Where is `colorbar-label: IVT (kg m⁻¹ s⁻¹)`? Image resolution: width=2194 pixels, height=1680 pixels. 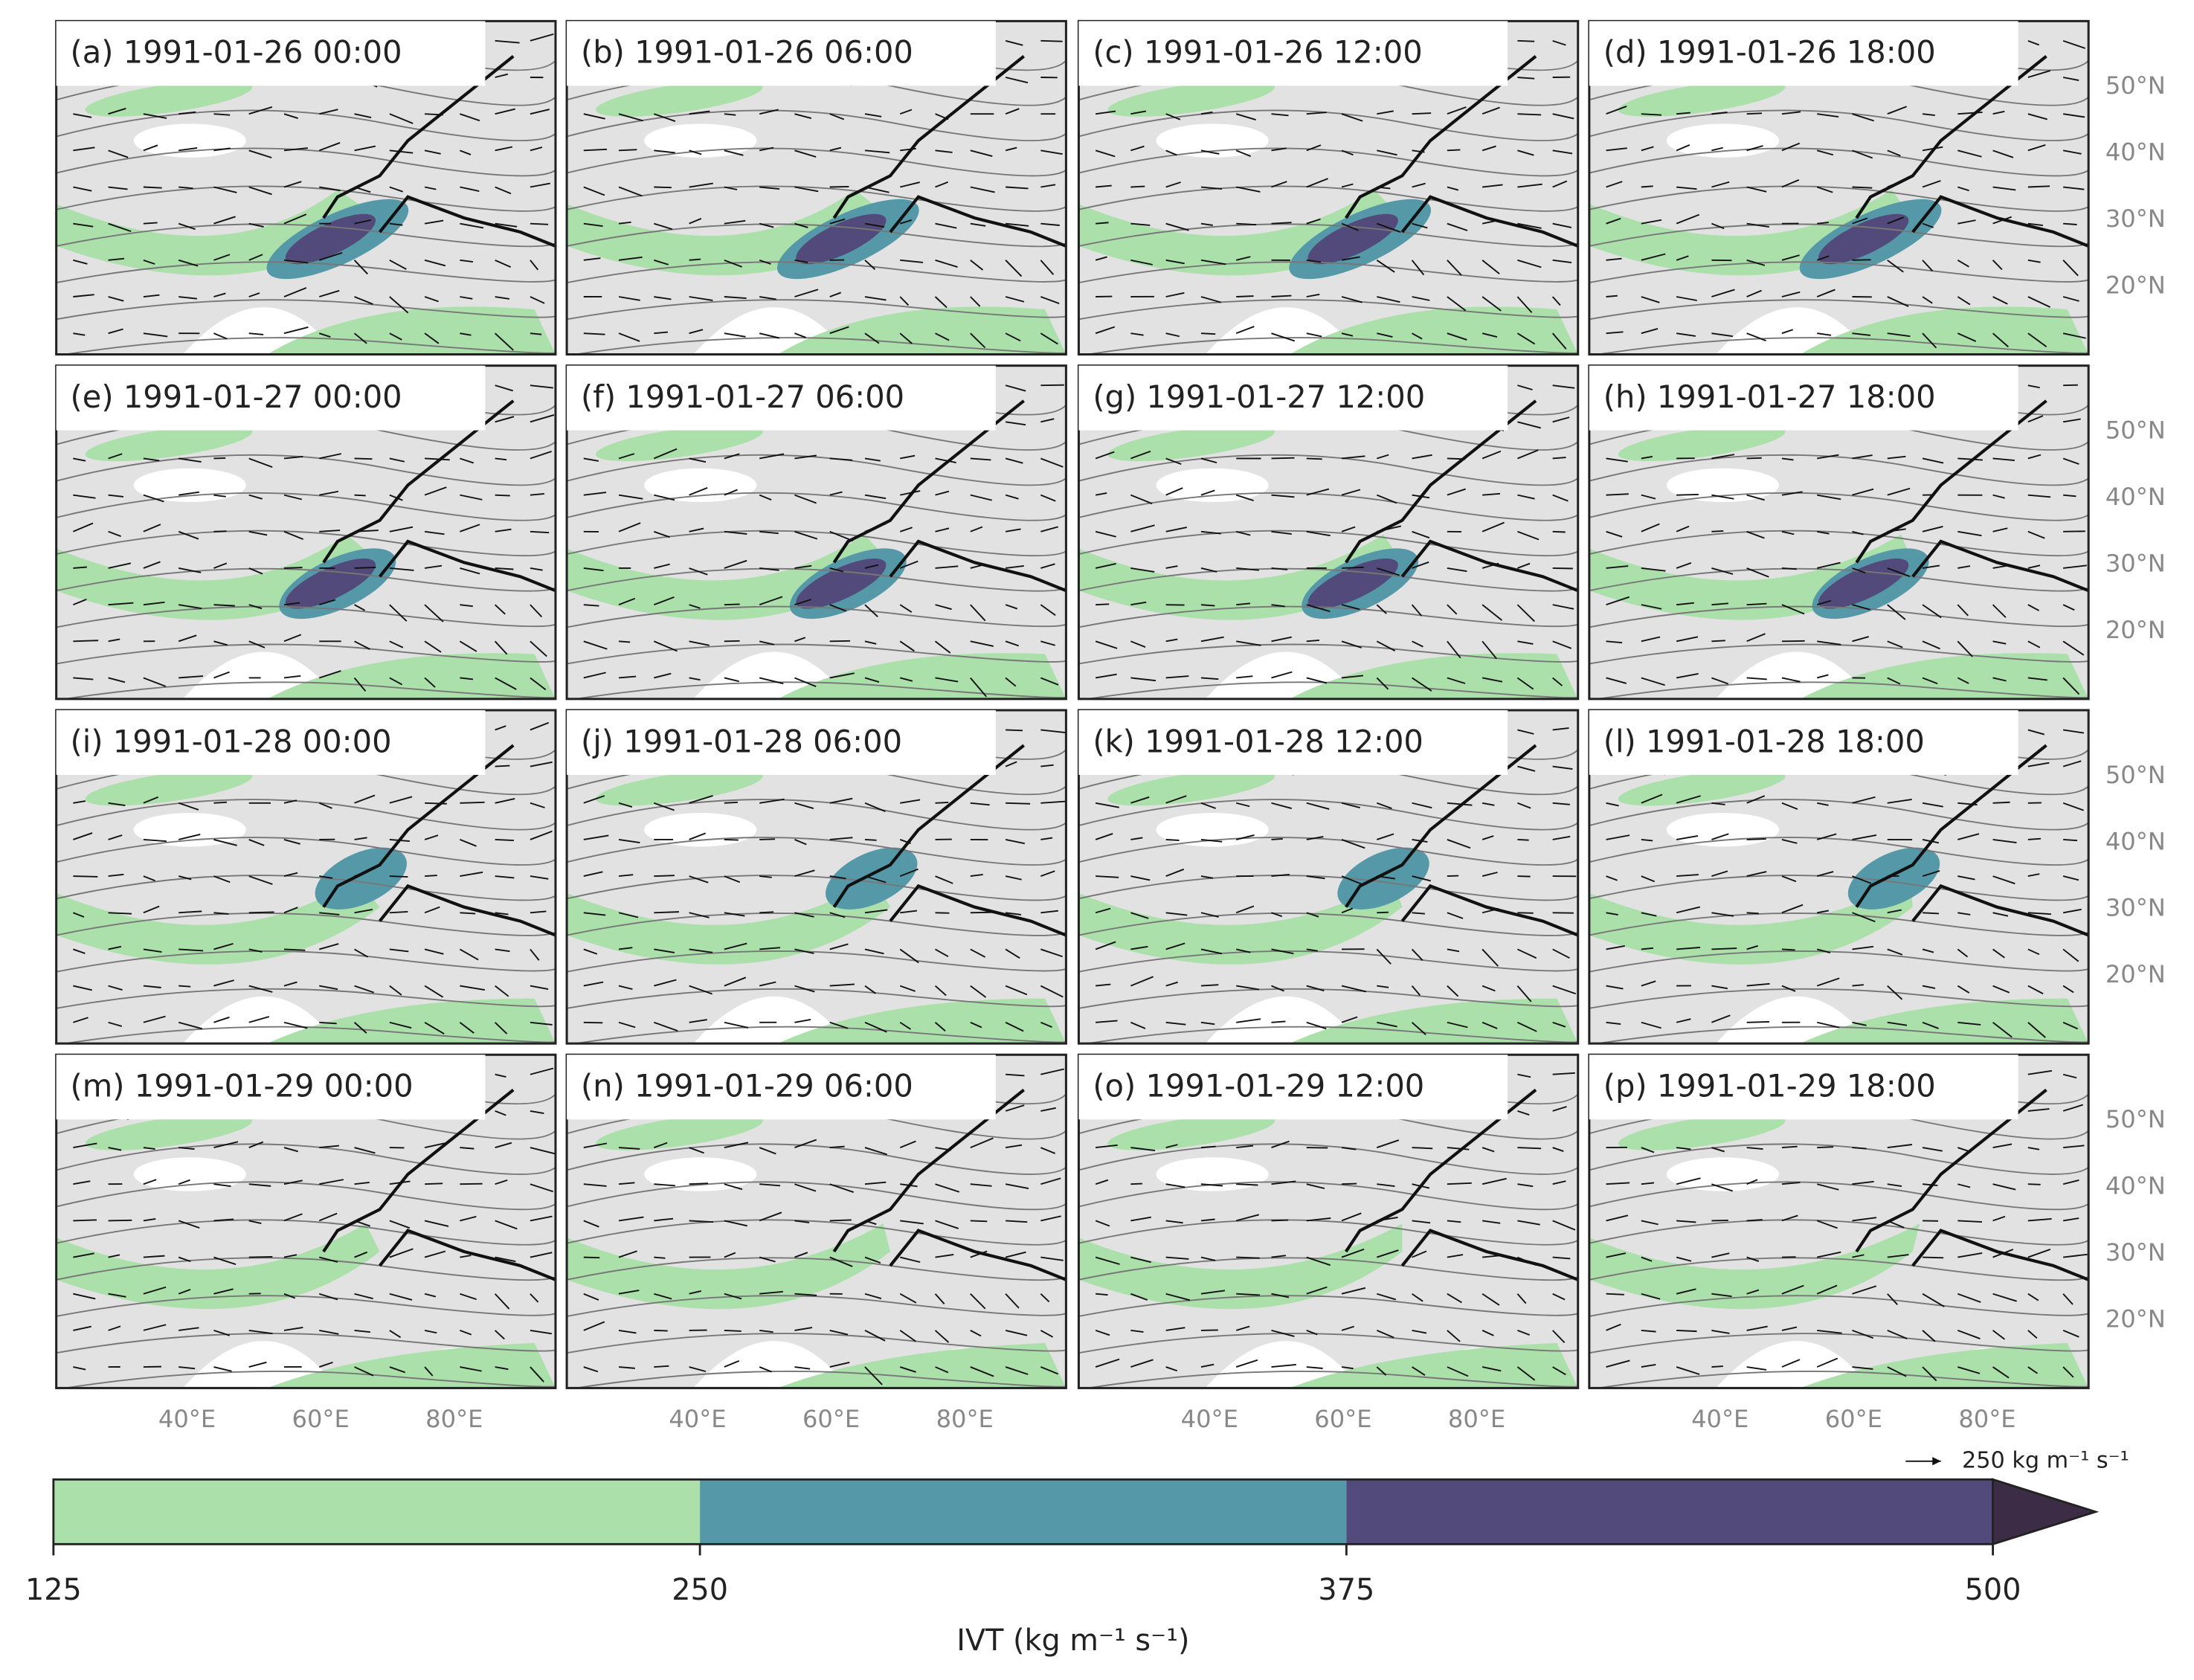
colorbar-label: IVT (kg m⁻¹ s⁻¹) is located at coordinates (1072, 1641).